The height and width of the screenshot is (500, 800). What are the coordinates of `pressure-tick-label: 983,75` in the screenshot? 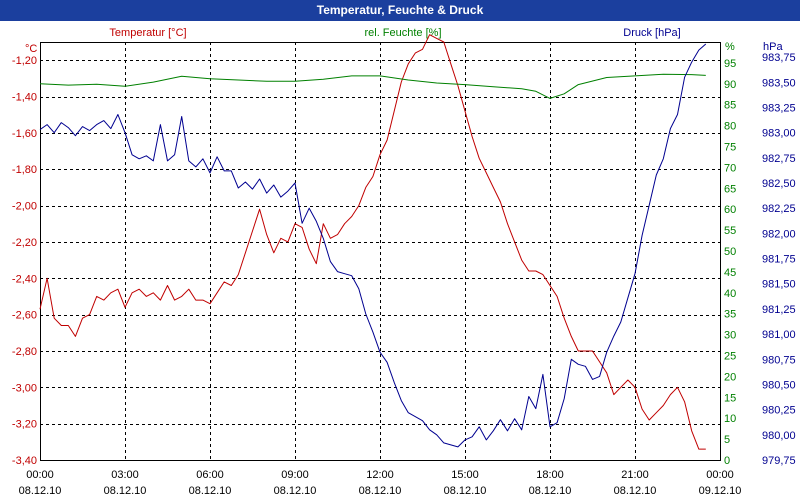 It's located at (779, 58).